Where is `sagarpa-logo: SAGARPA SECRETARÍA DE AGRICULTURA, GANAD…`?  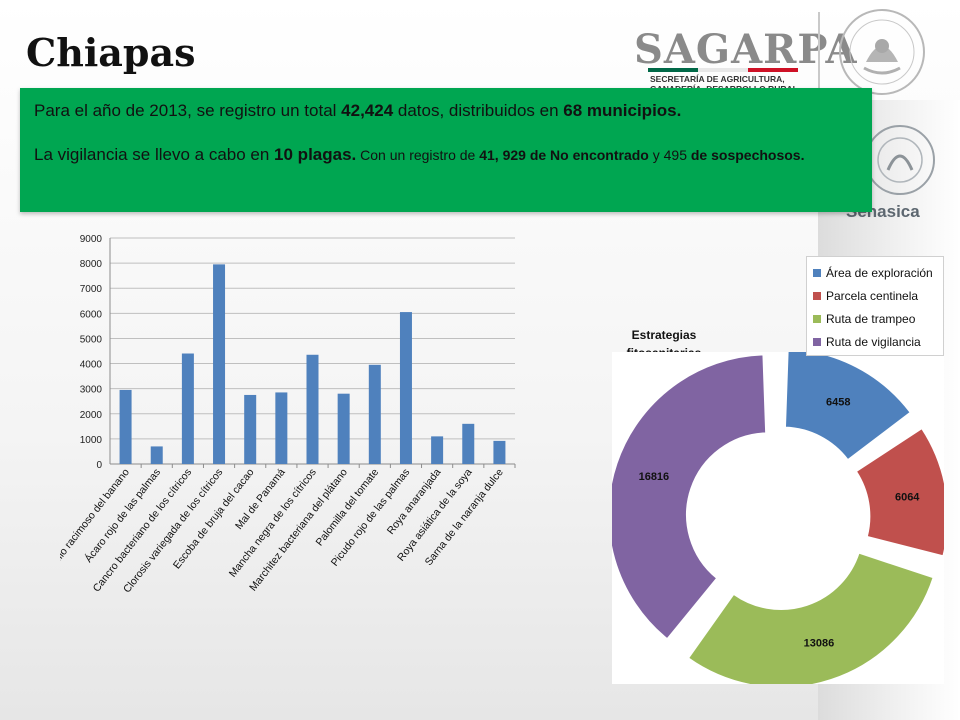
sagarpa-logo: SAGARPA SECRETARÍA DE AGRICULTURA, GANAD… is located at coordinates (742, 58).